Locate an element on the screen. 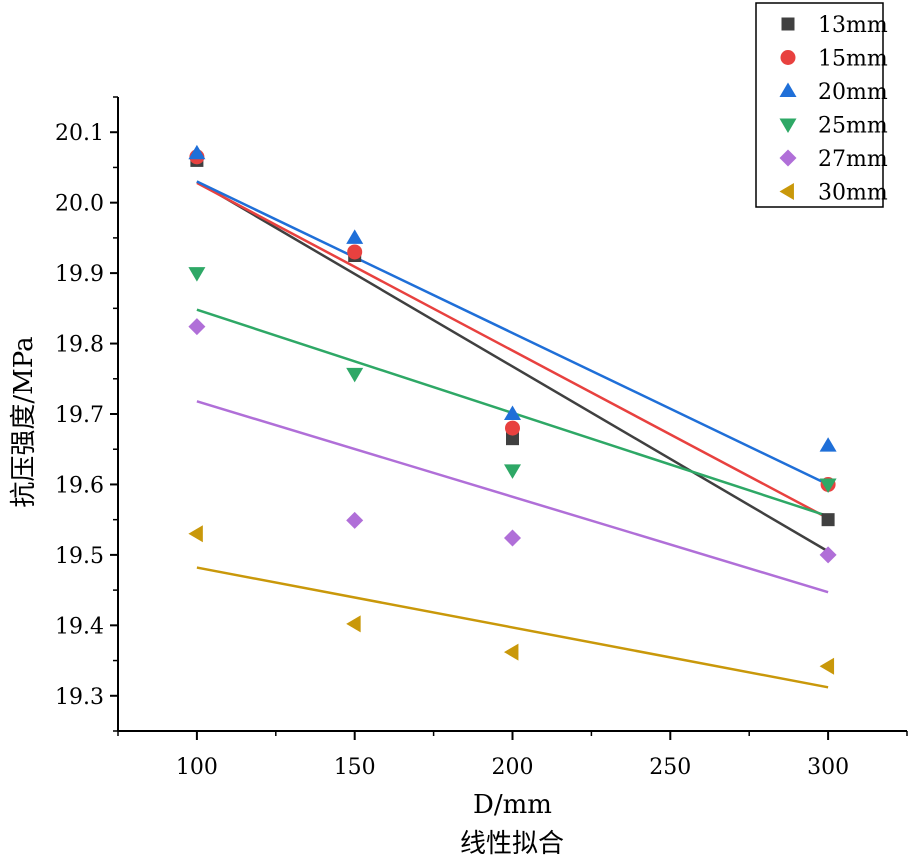 This screenshot has width=916, height=862. y-tick-label: 19.3 is located at coordinates (79, 697).